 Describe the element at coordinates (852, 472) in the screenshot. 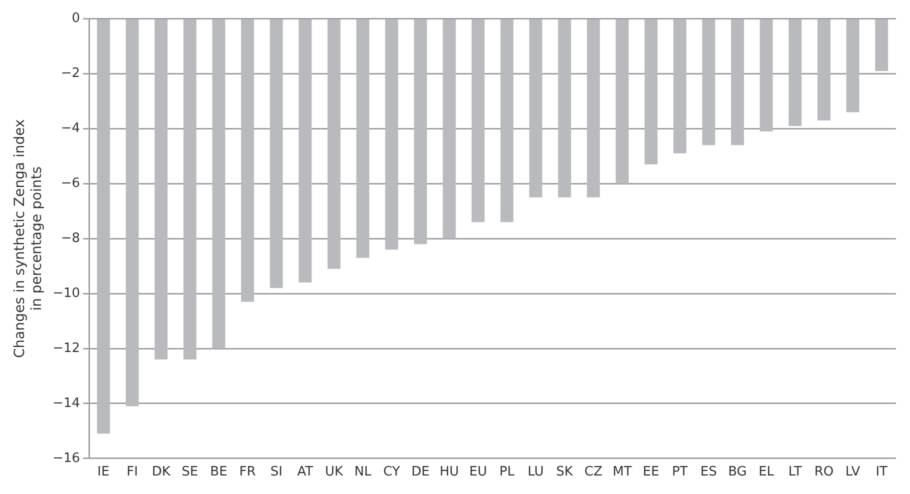

I see `x-tick-label: LV` at that location.